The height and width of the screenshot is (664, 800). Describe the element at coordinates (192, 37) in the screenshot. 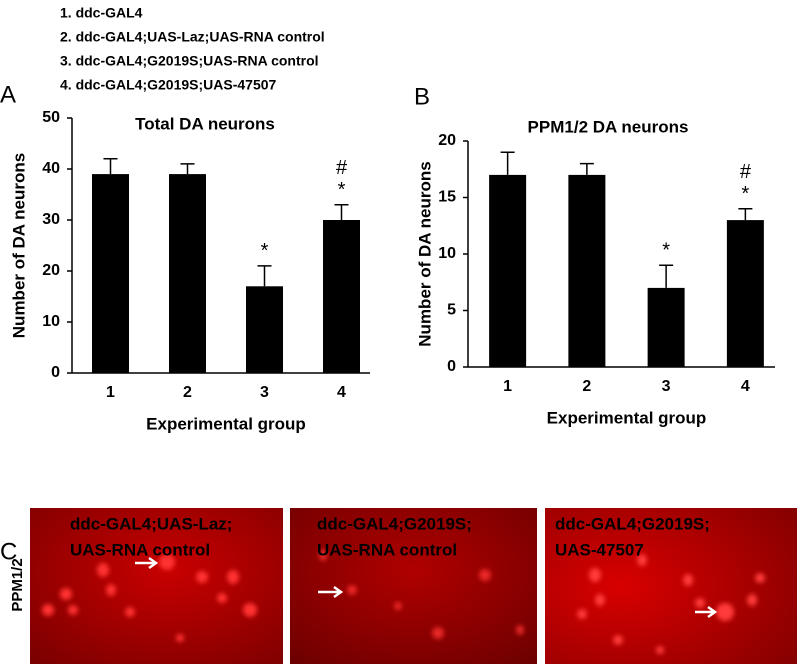

I see `legend-item: 2. ddc-GAL4;UAS-Laz;UAS-RNA control` at that location.